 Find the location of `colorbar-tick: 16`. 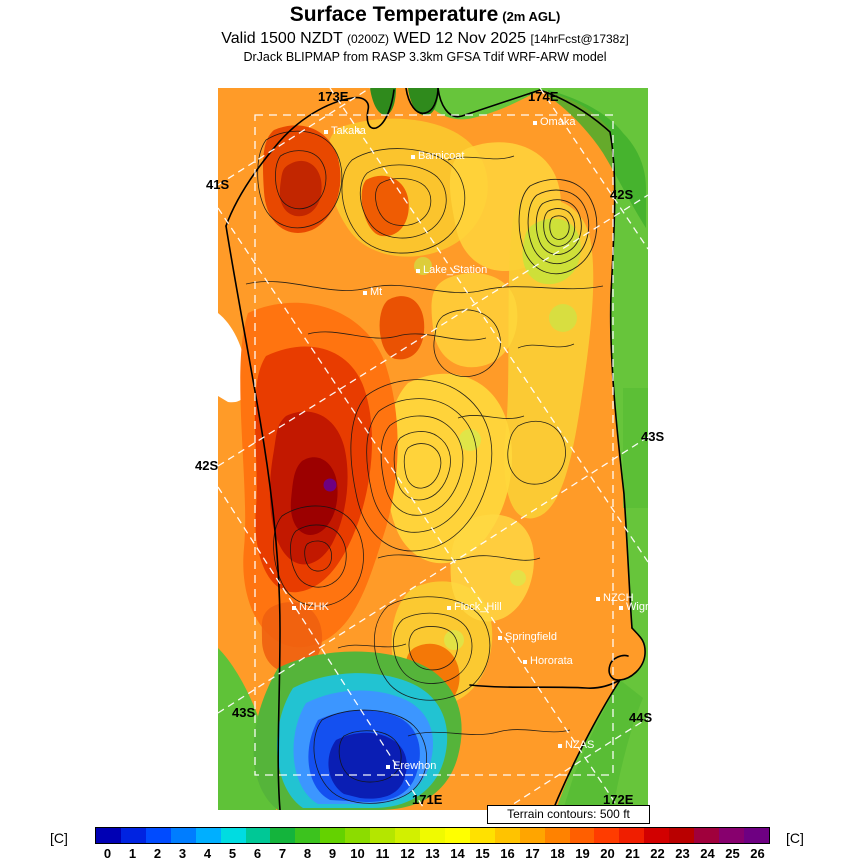

colorbar-tick: 16 is located at coordinates (507, 853).